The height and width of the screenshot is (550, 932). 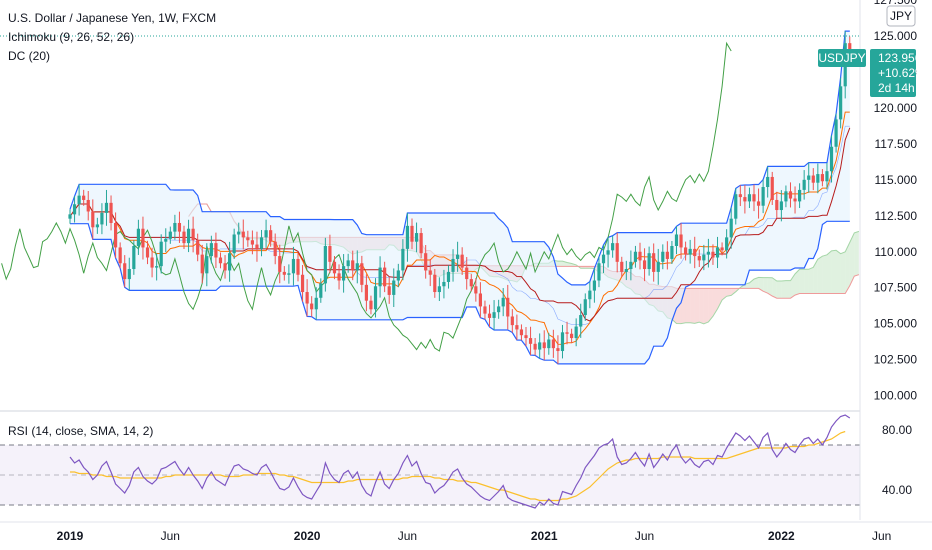 I want to click on ichimoku-legend: Ichimoku (9, 26, 52, 26), so click(x=71, y=37).